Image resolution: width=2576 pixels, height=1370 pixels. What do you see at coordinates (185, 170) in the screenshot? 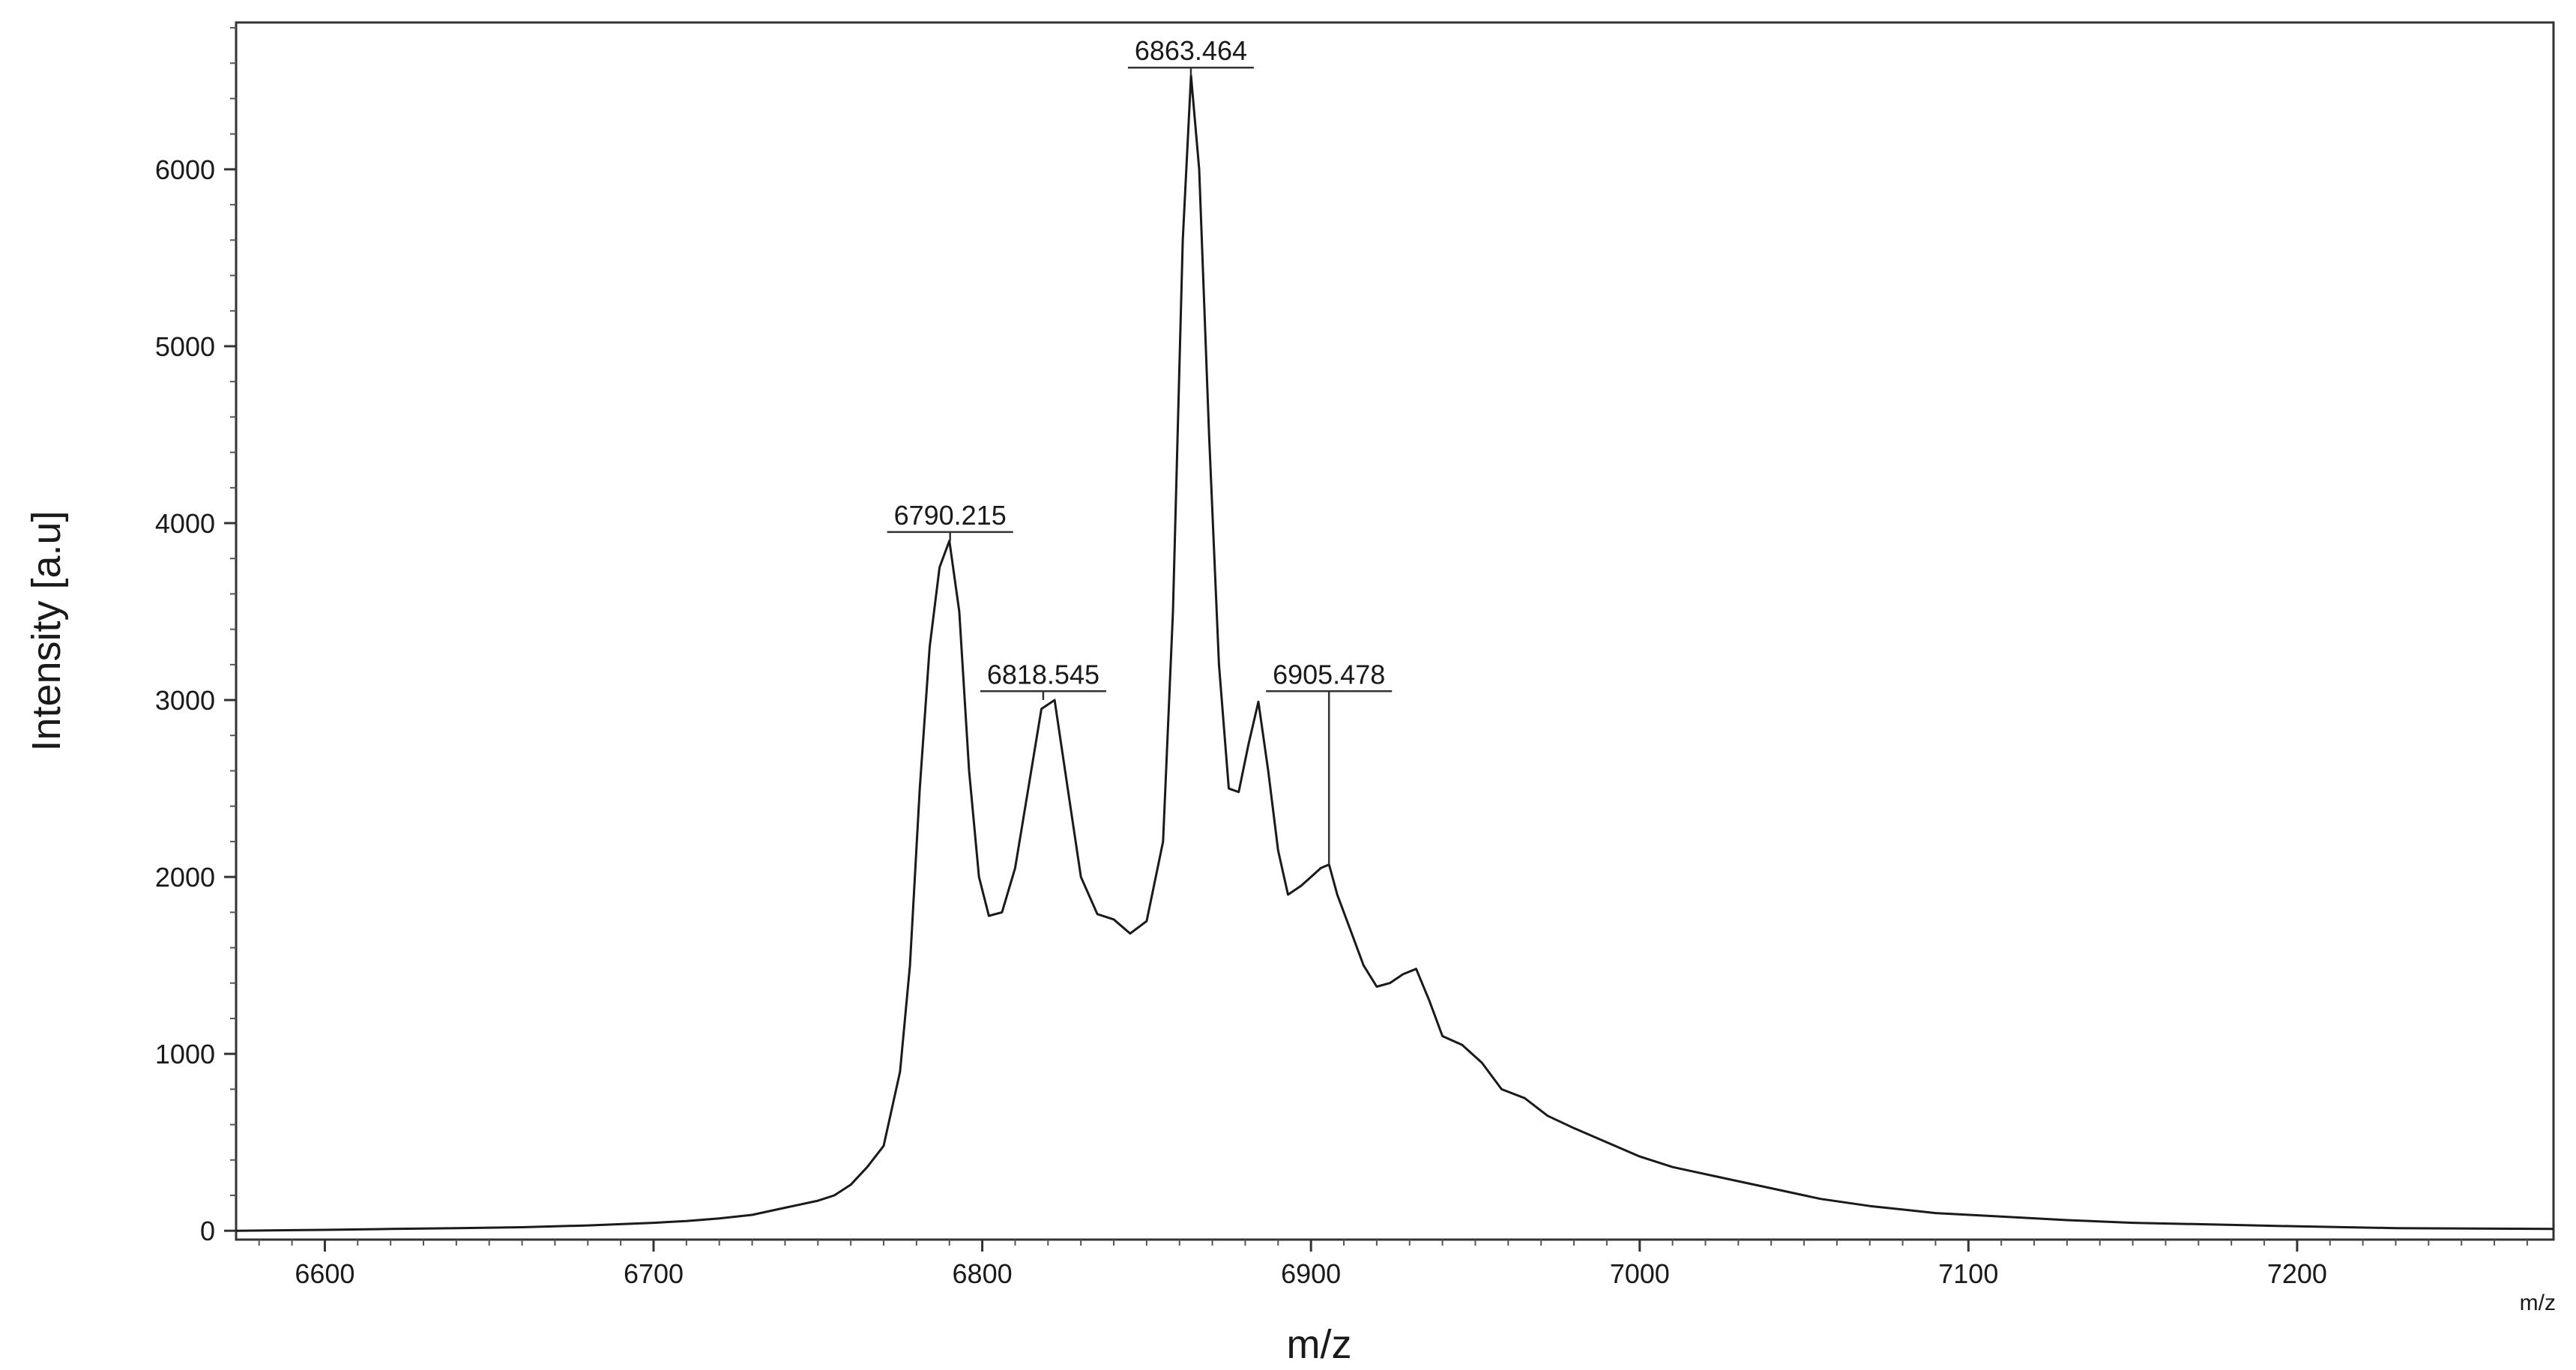
I see `y-tick-label: 6000` at bounding box center [185, 170].